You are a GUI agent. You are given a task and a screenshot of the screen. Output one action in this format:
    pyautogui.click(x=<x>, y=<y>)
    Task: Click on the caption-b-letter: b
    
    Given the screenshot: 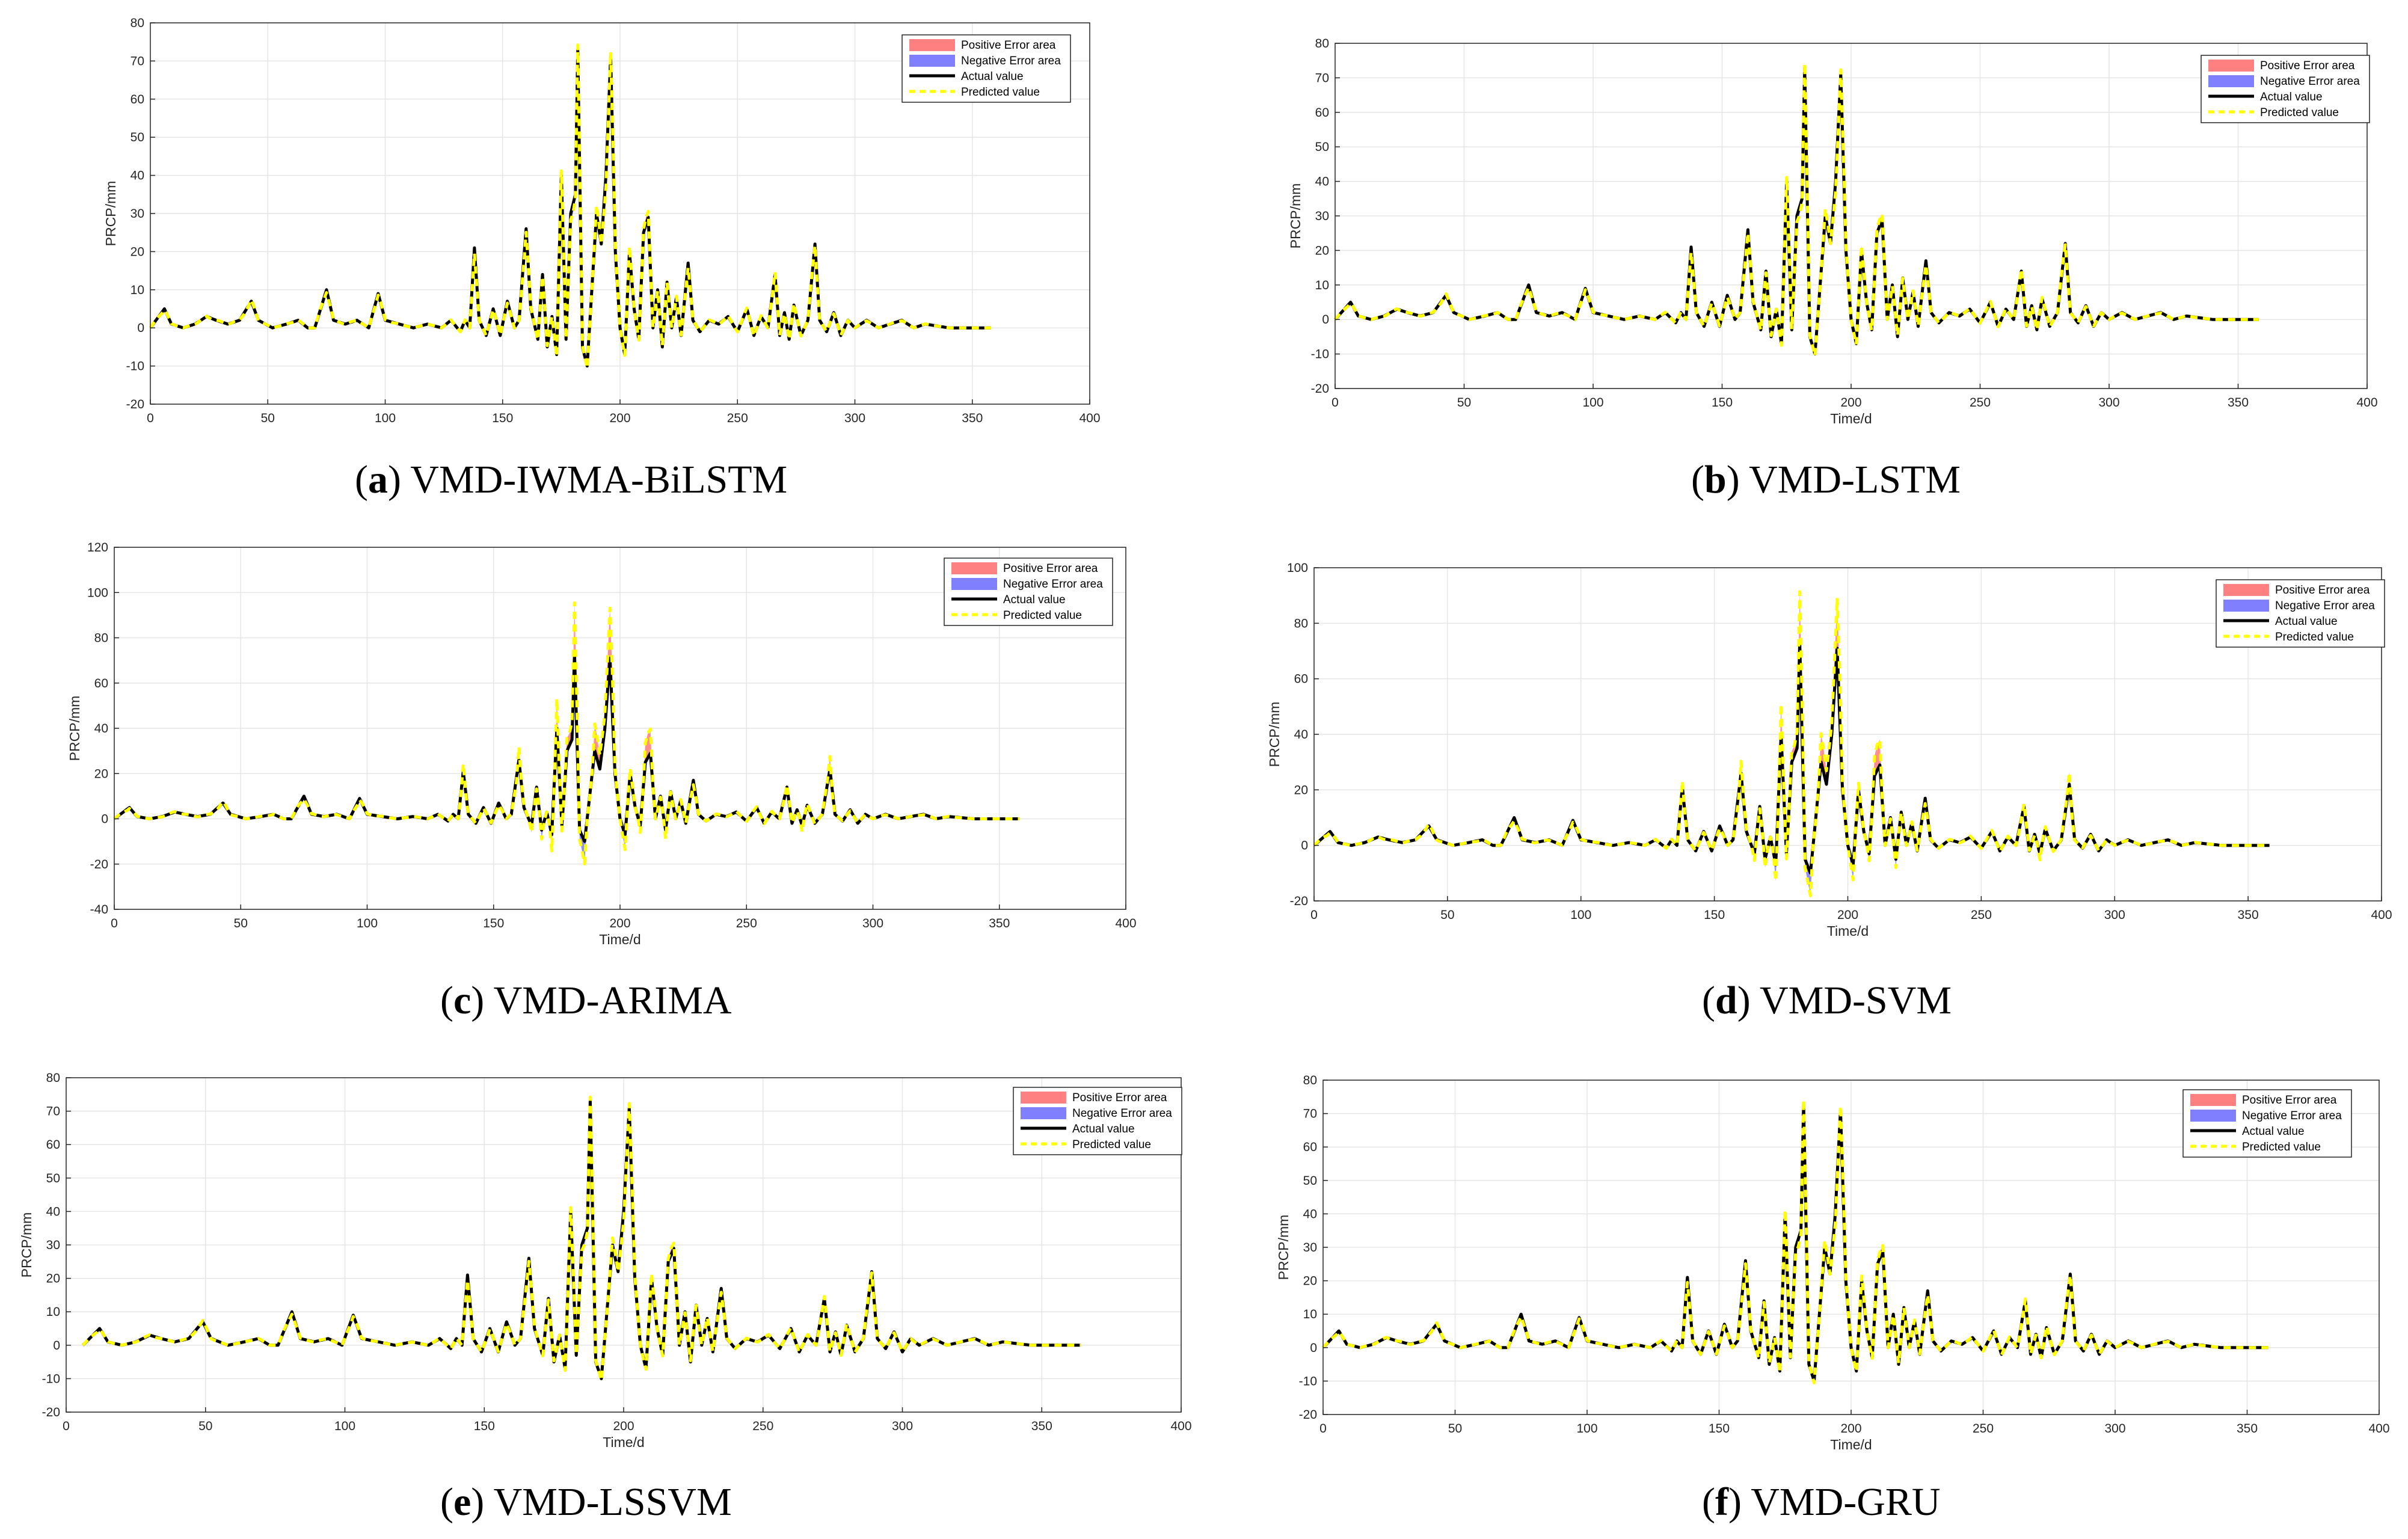 What is the action you would take?
    pyautogui.click(x=1715, y=480)
    